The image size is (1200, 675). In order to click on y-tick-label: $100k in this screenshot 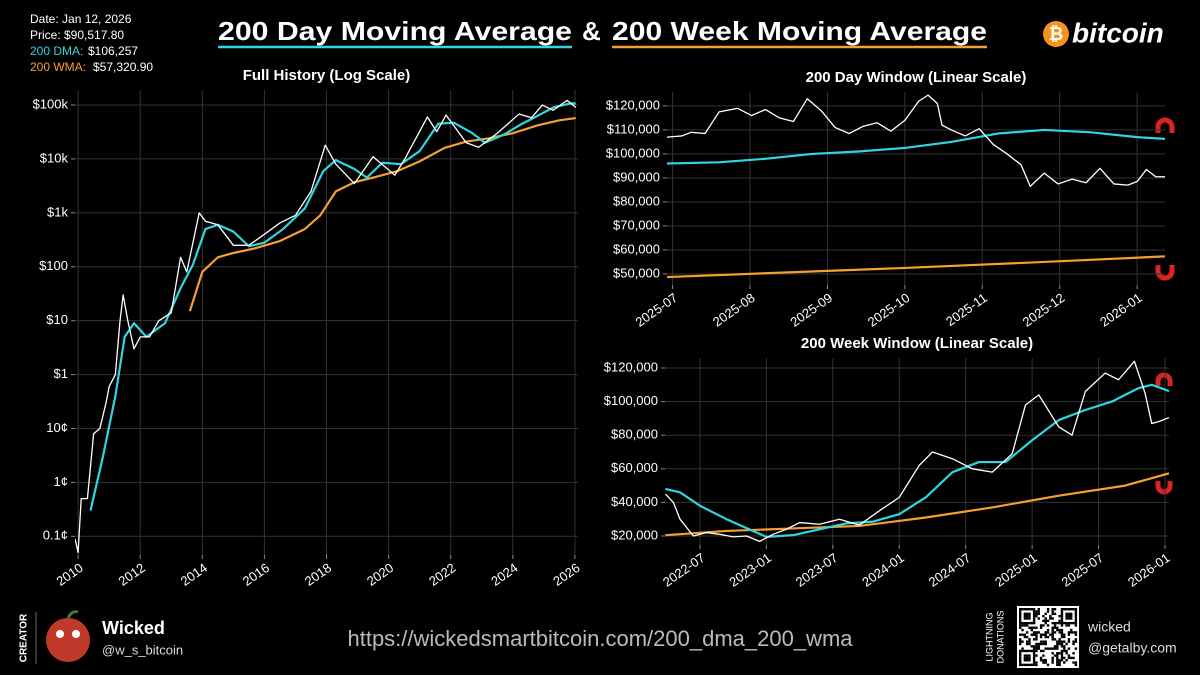, I will do `click(51, 103)`.